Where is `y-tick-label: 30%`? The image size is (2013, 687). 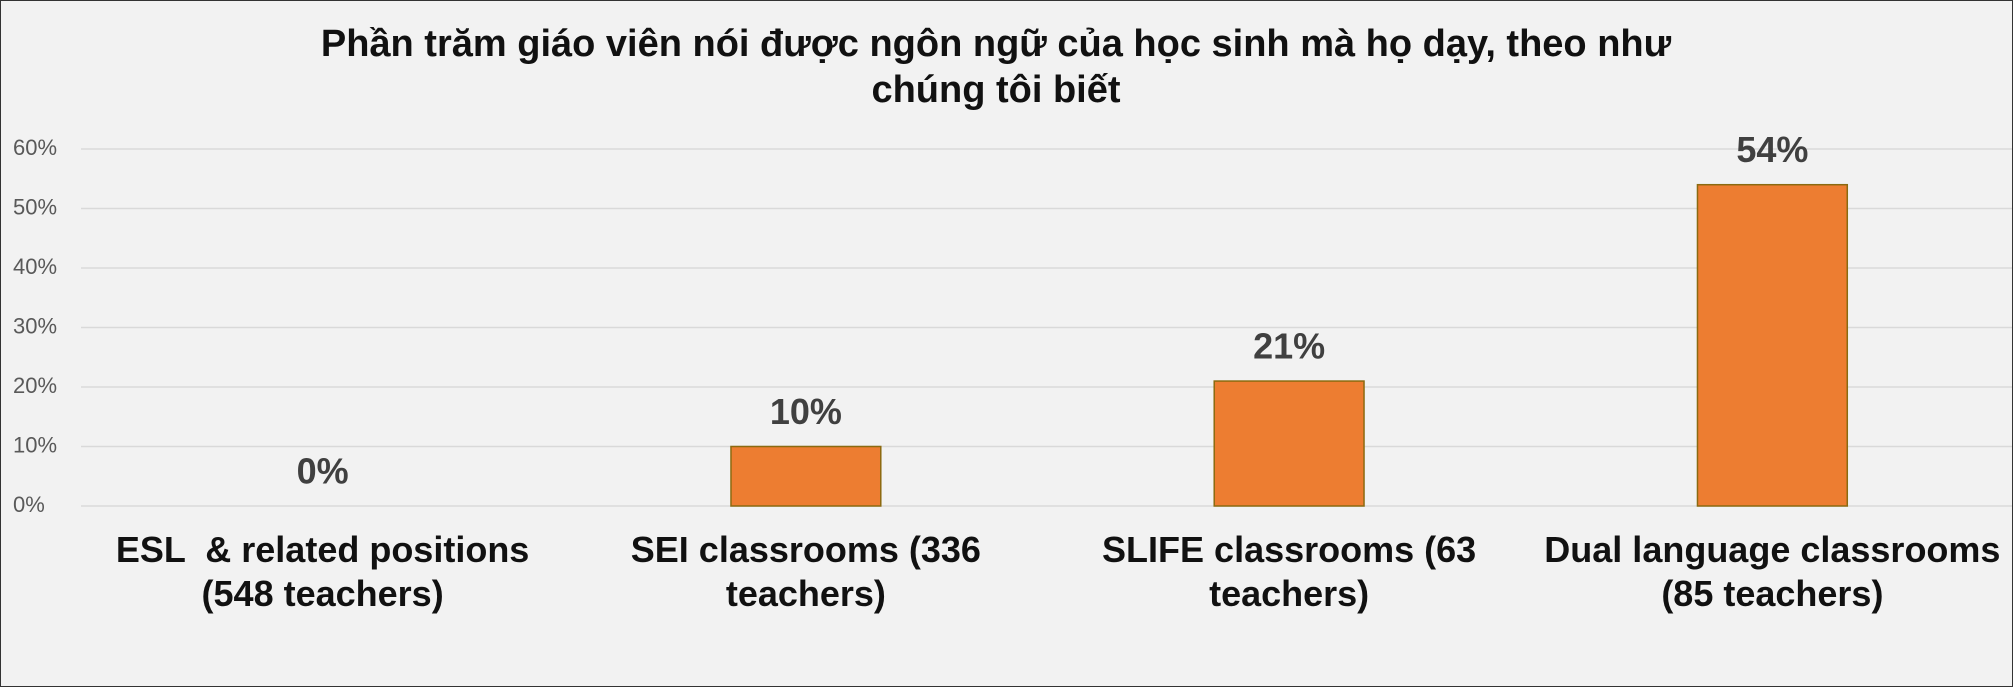
y-tick-label: 30% is located at coordinates (35, 325).